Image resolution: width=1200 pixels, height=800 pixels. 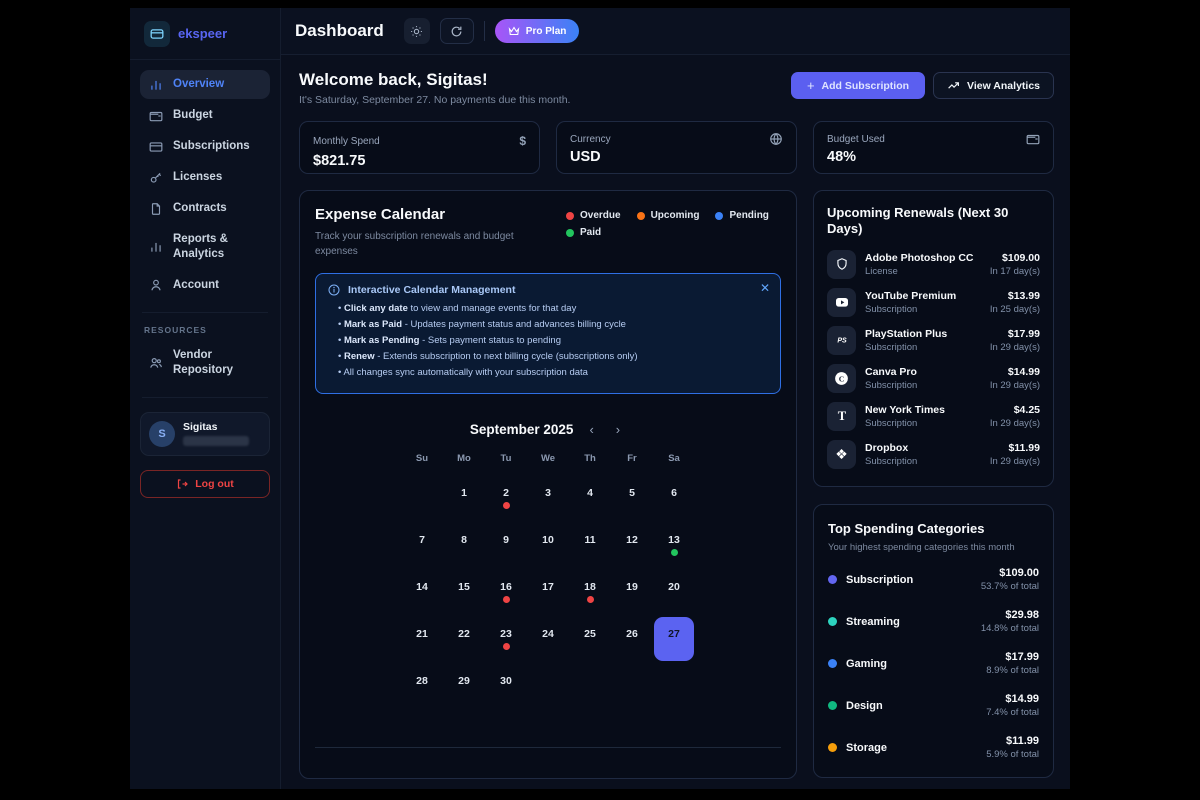 What do you see at coordinates (632, 540) in the screenshot?
I see `day-number: 12` at bounding box center [632, 540].